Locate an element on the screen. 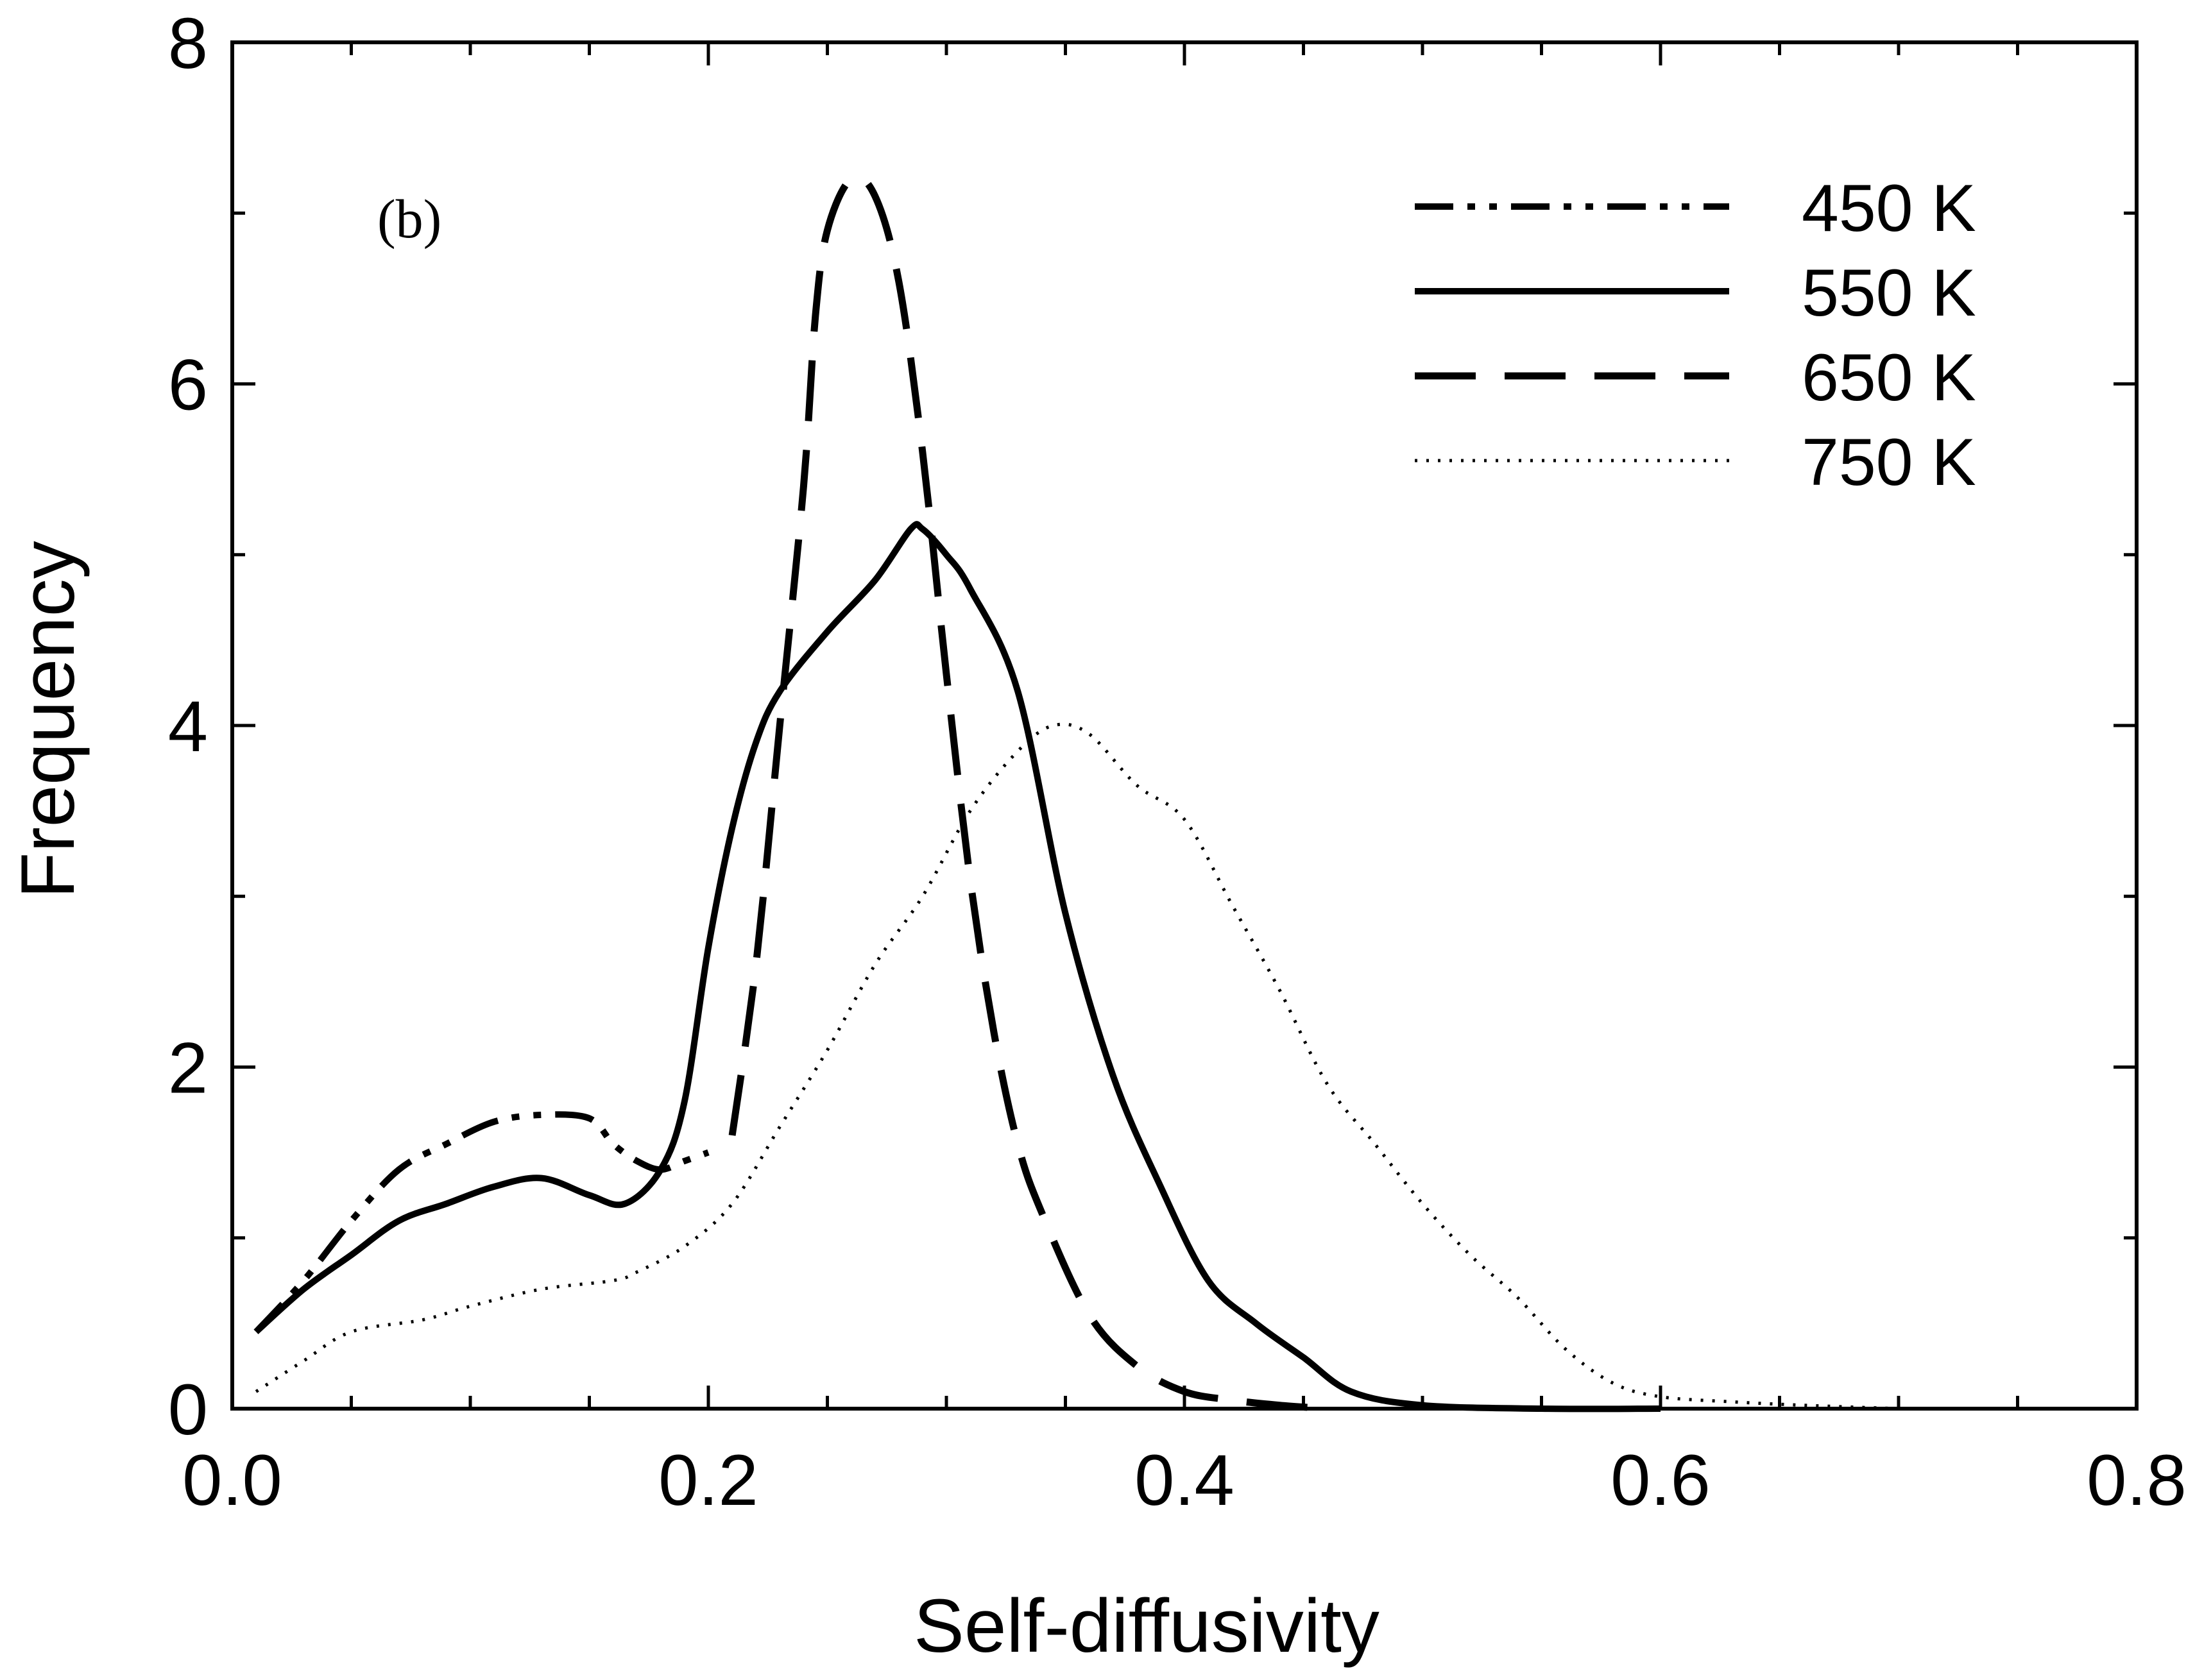 This screenshot has width=2195, height=1680. y-tick-label: 2 is located at coordinates (188, 1068).